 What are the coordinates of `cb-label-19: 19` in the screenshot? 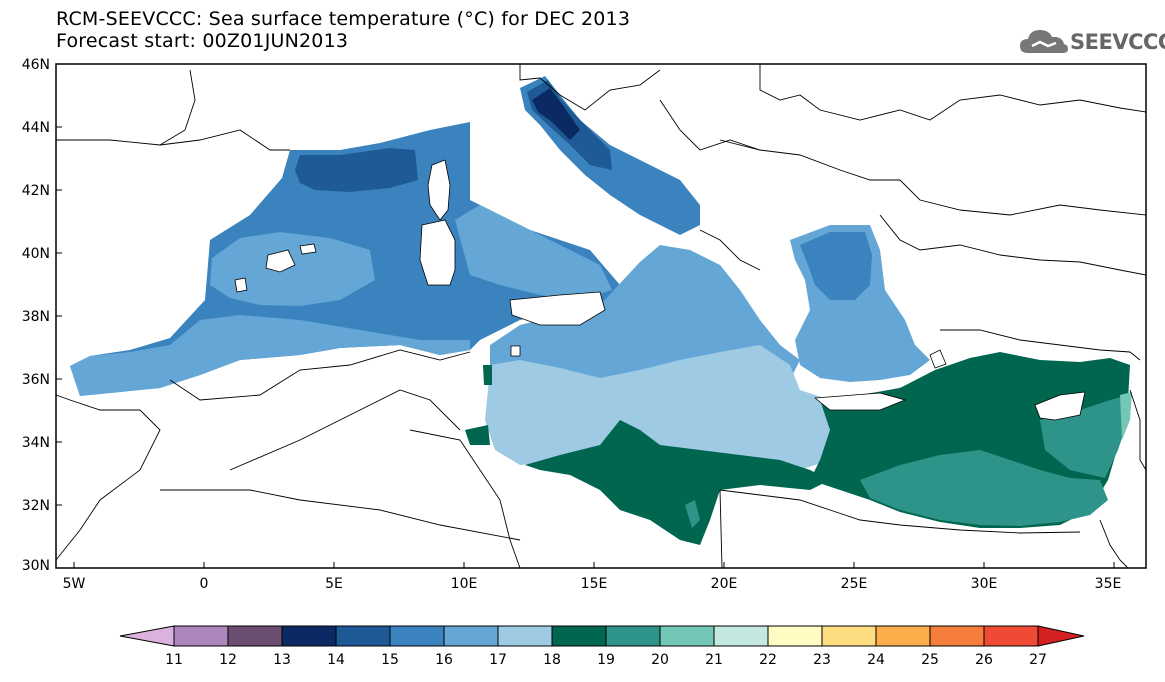 It's located at (606, 660).